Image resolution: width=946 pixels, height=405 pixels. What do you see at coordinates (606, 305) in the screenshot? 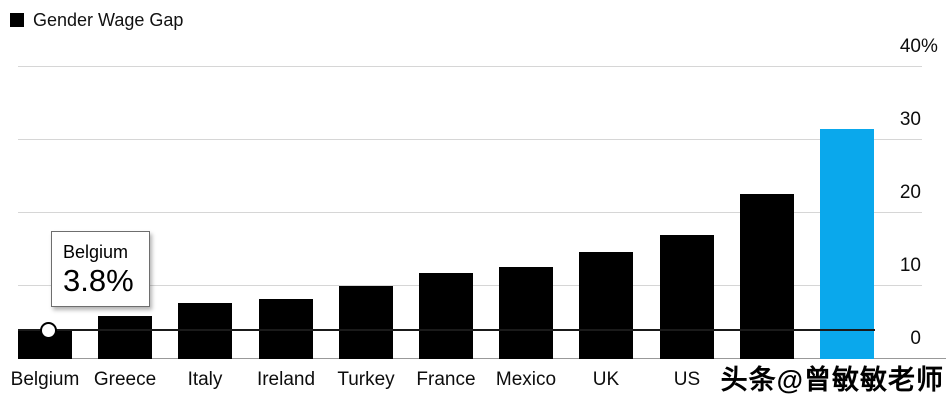
I see `bar-uk` at bounding box center [606, 305].